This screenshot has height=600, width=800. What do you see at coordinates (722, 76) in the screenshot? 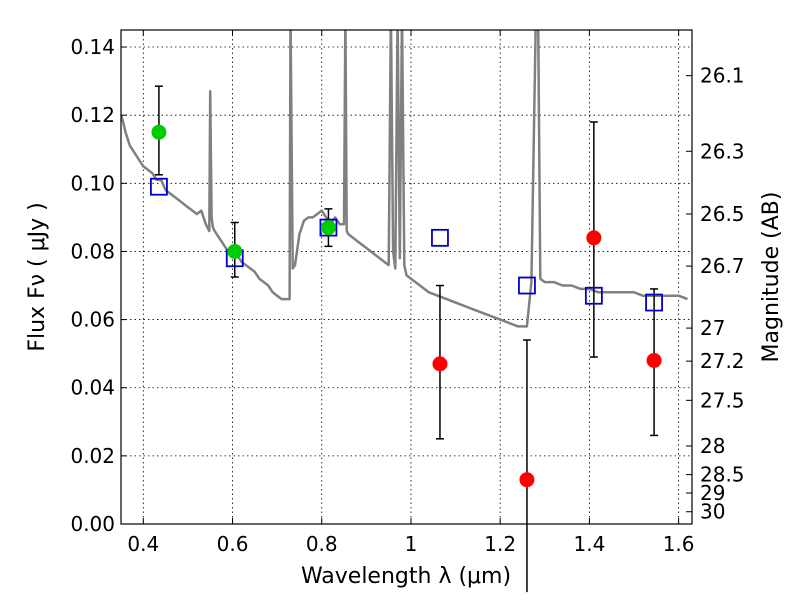
I see `y2-tick-label: 26.1` at bounding box center [722, 76].